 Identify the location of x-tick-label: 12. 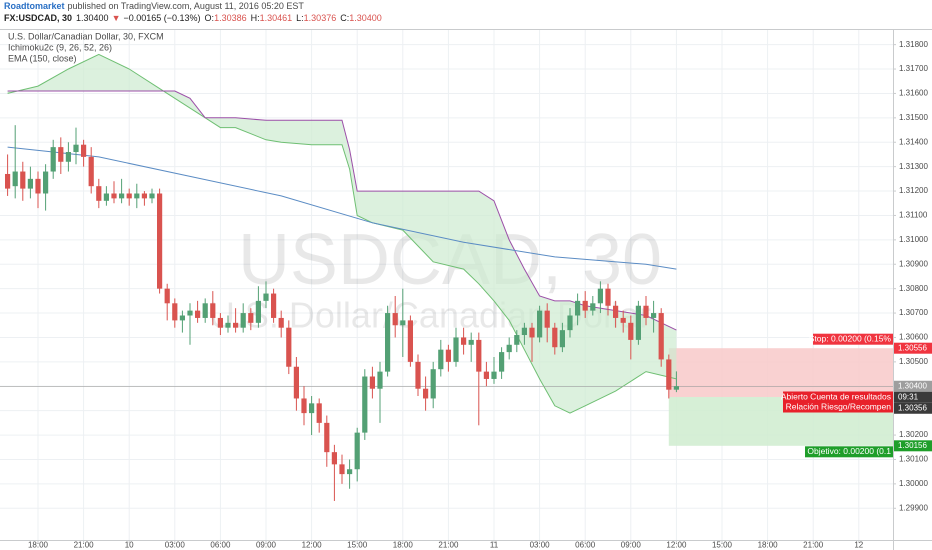
(858, 545).